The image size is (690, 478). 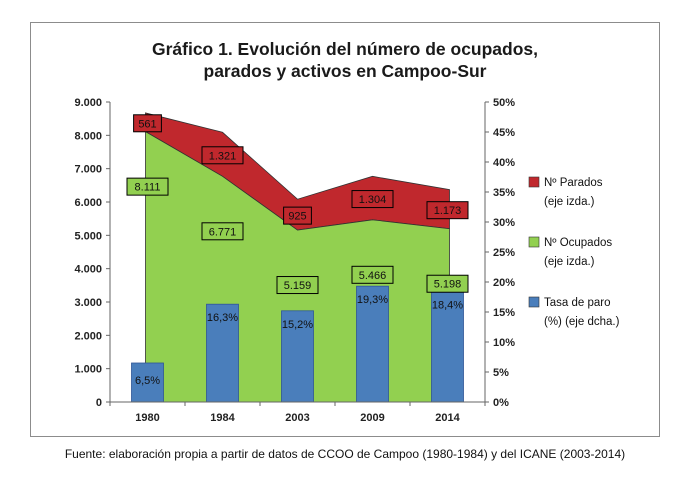 What do you see at coordinates (578, 243) in the screenshot?
I see `legend-label-line1: Nº Ocupados` at bounding box center [578, 243].